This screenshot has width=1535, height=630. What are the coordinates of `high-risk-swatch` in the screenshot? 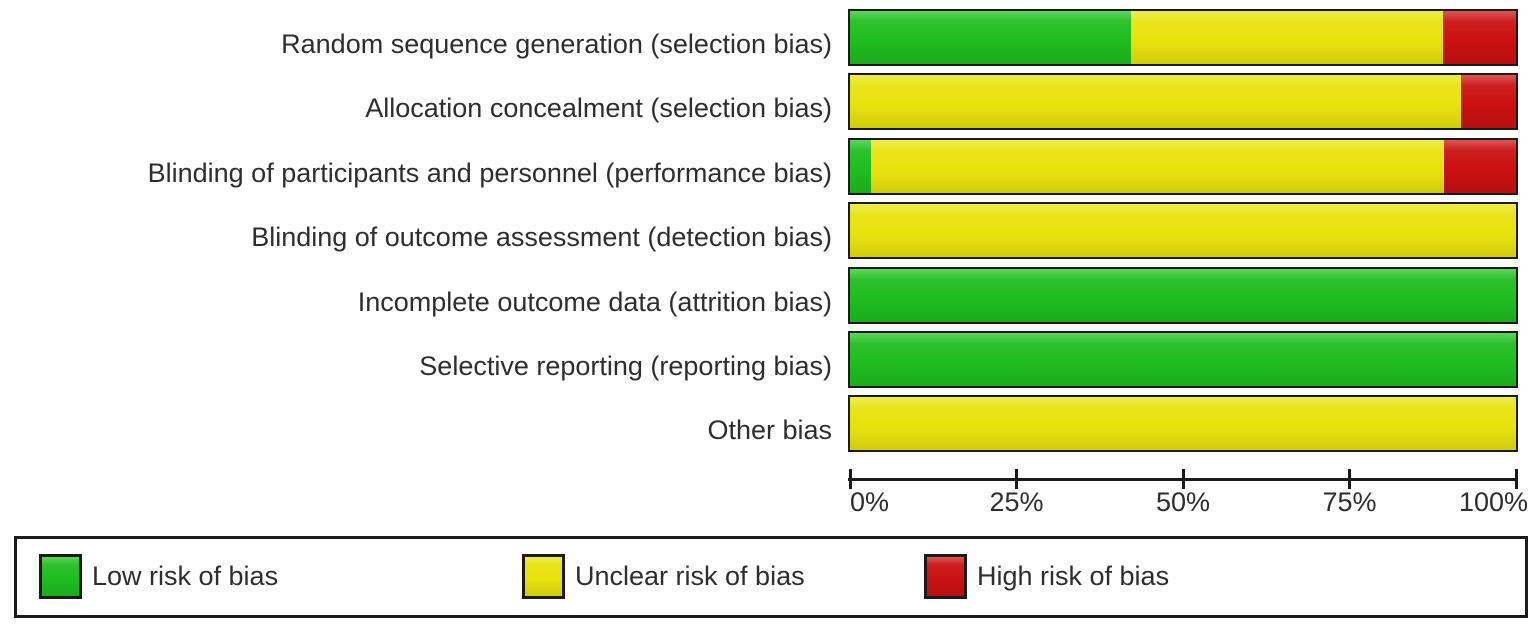 It's located at (945, 576).